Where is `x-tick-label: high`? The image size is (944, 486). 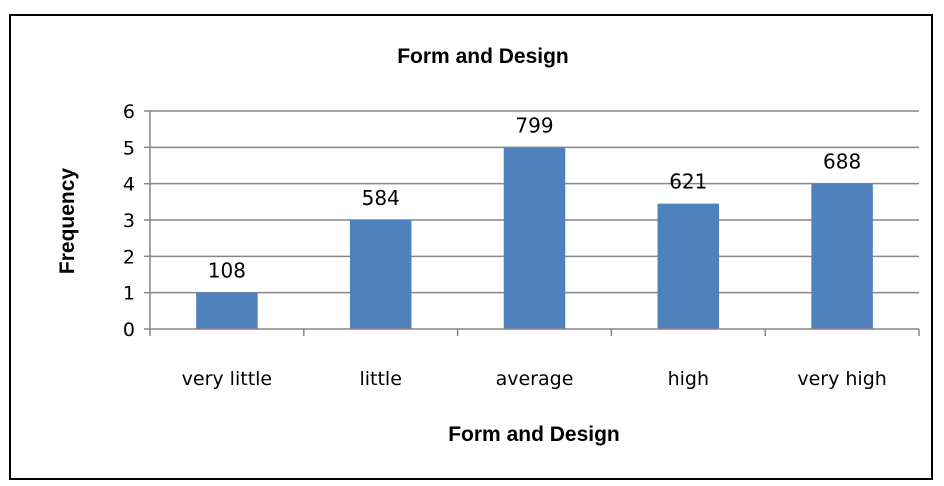 x-tick-label: high is located at coordinates (688, 379).